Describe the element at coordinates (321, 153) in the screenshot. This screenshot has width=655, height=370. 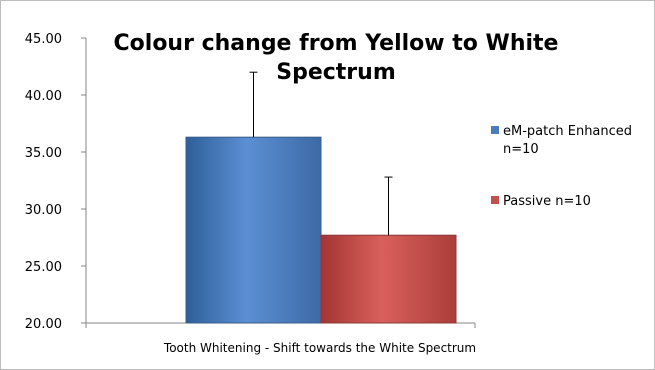
I see `error-bars` at that location.